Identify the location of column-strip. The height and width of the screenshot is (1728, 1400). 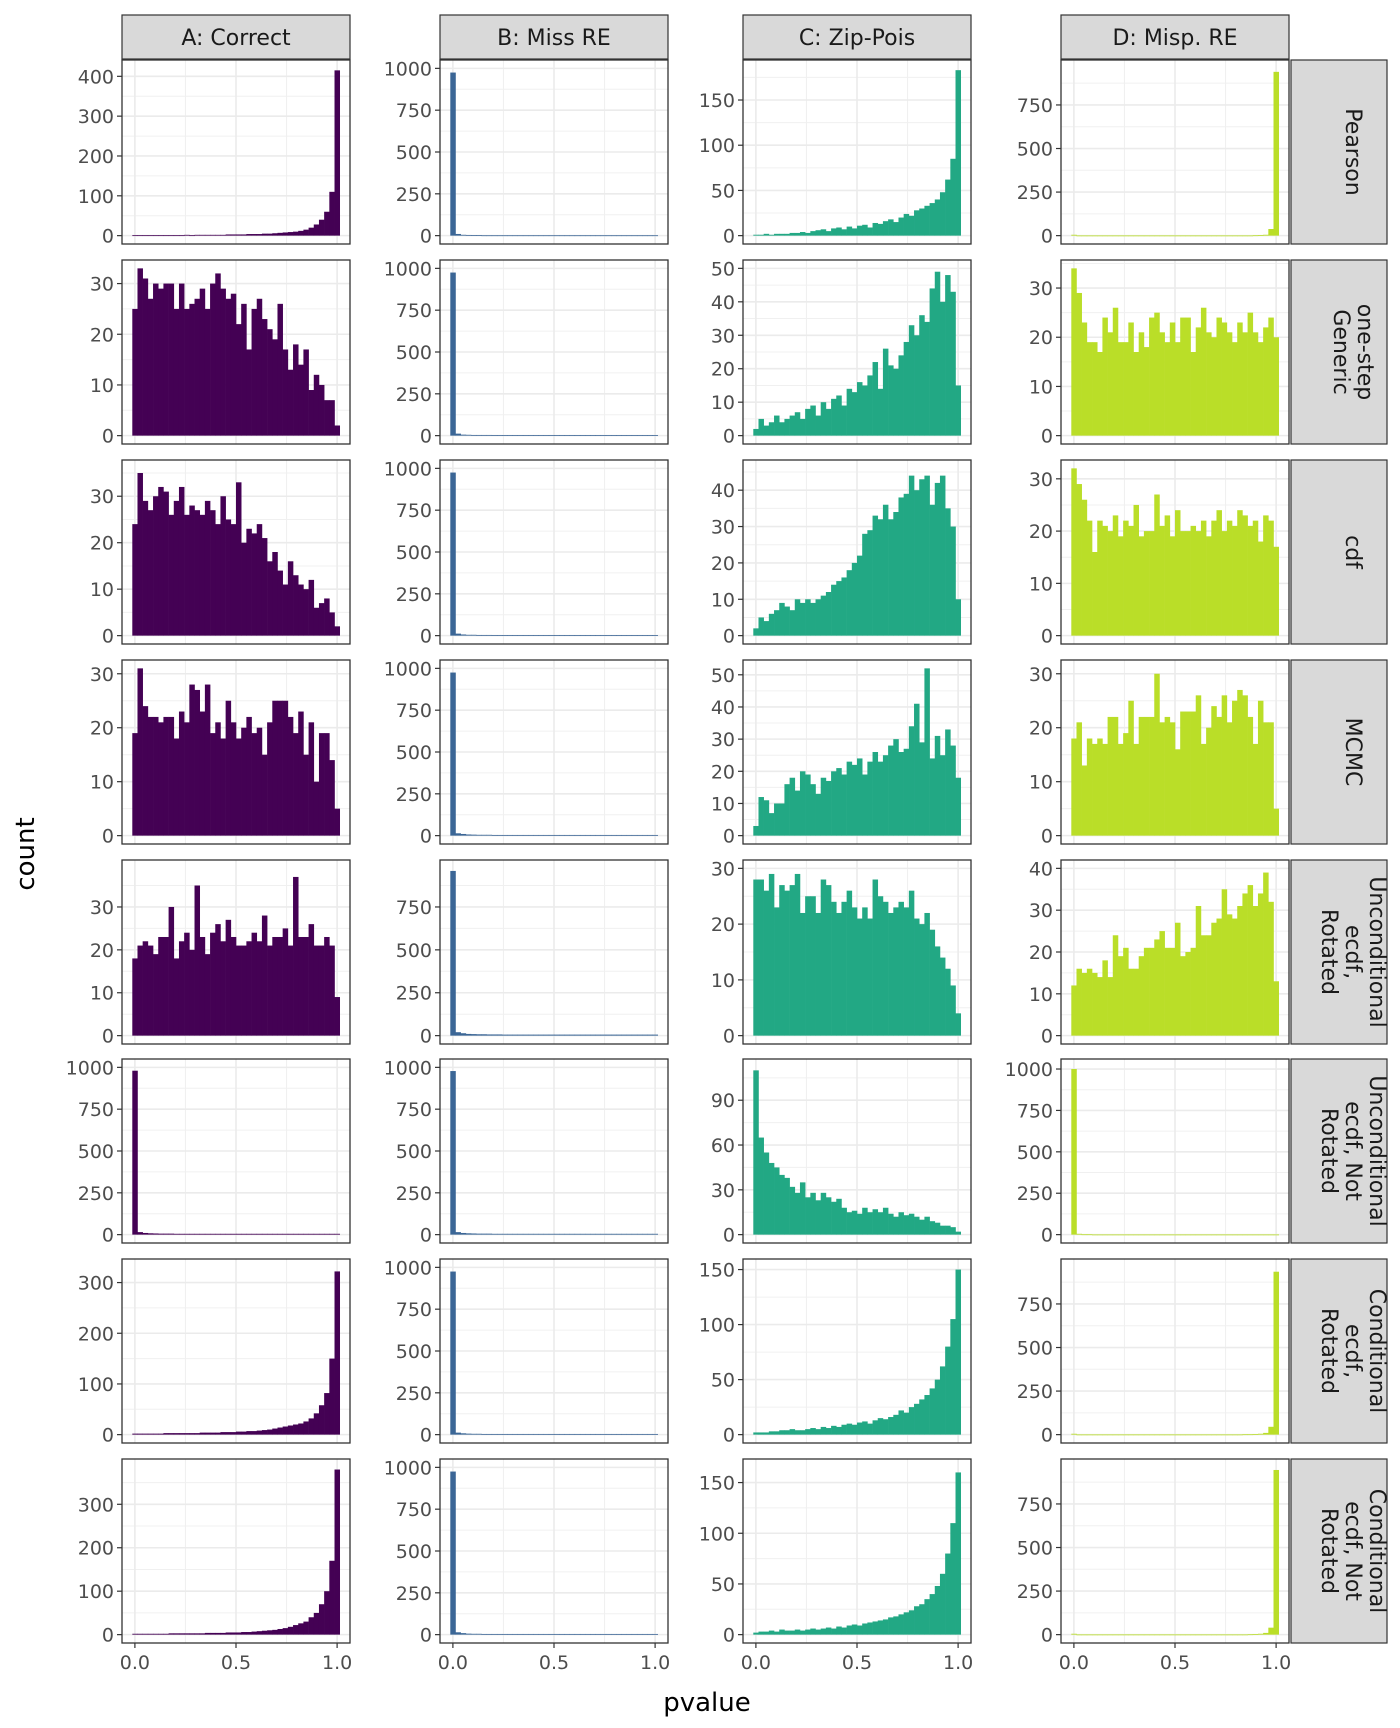
(236, 37).